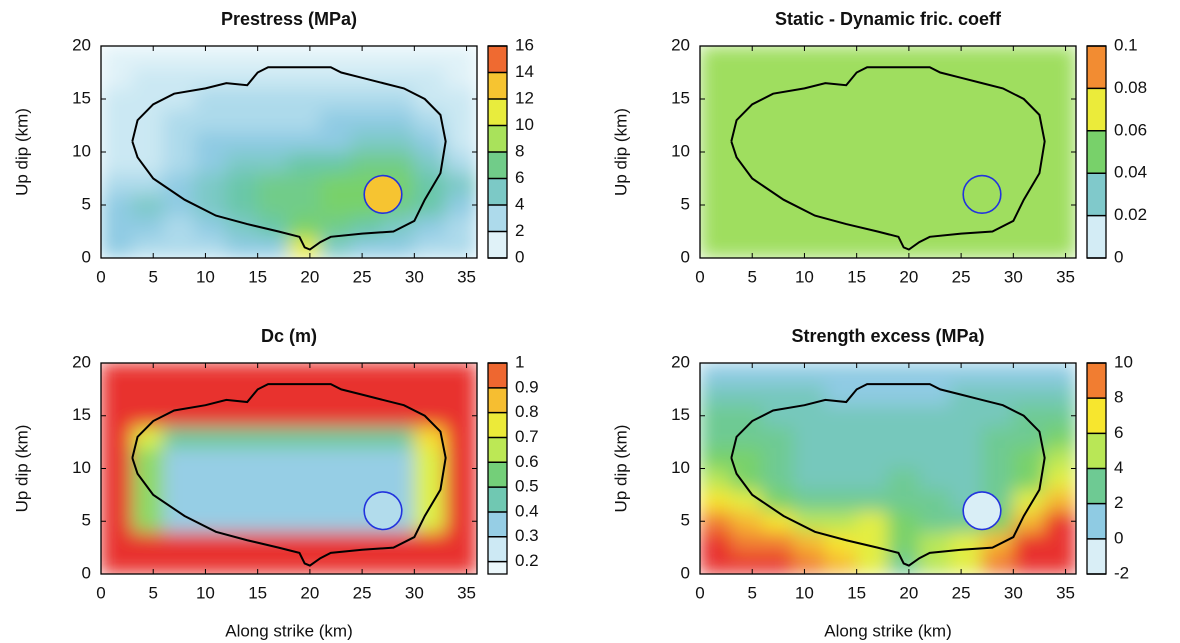 This screenshot has height=643, width=1180. I want to click on colorbar-tick-label: 8, so click(519, 150).